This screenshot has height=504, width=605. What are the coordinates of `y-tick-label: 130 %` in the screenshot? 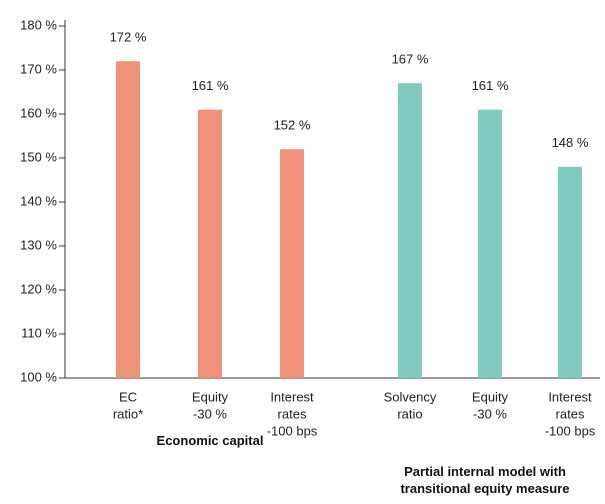 It's located at (38, 244).